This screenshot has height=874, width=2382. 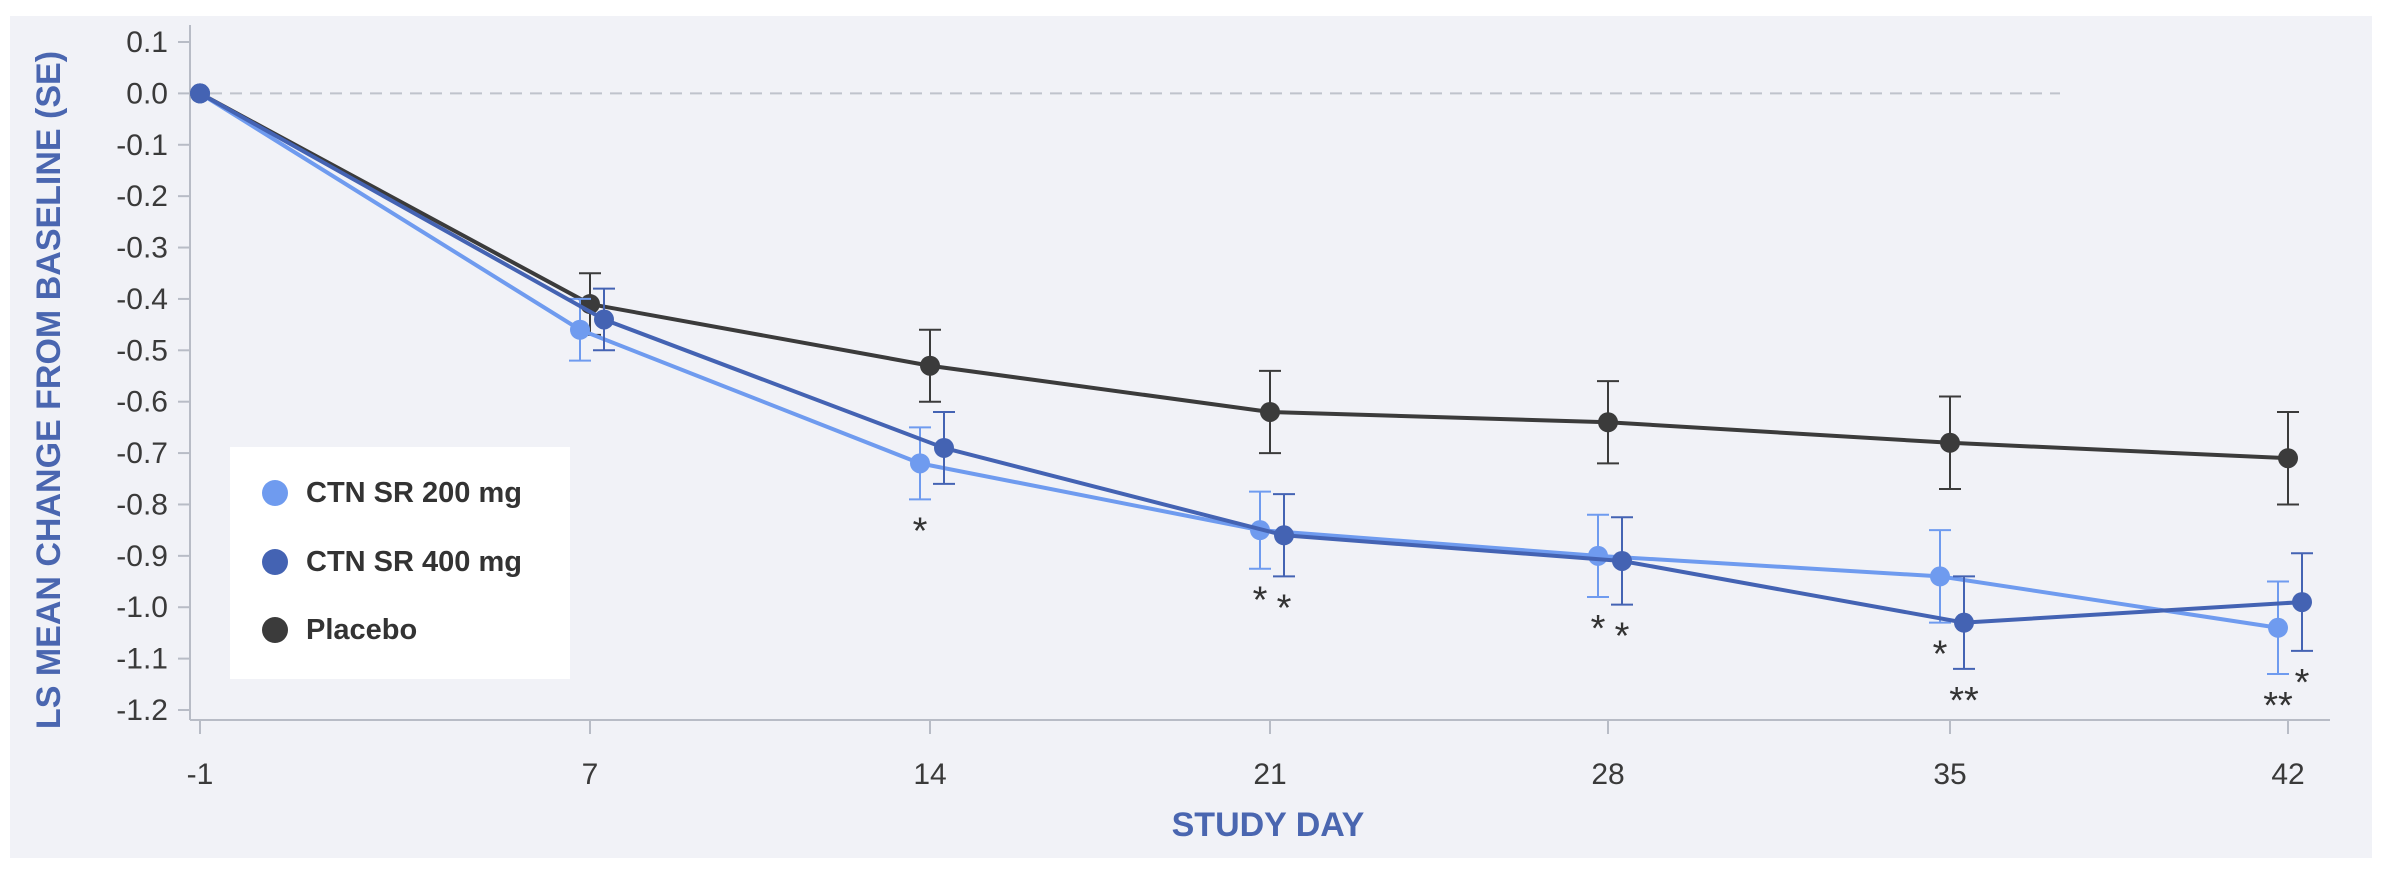 I want to click on y-tick-label: 0.0, so click(x=147, y=93).